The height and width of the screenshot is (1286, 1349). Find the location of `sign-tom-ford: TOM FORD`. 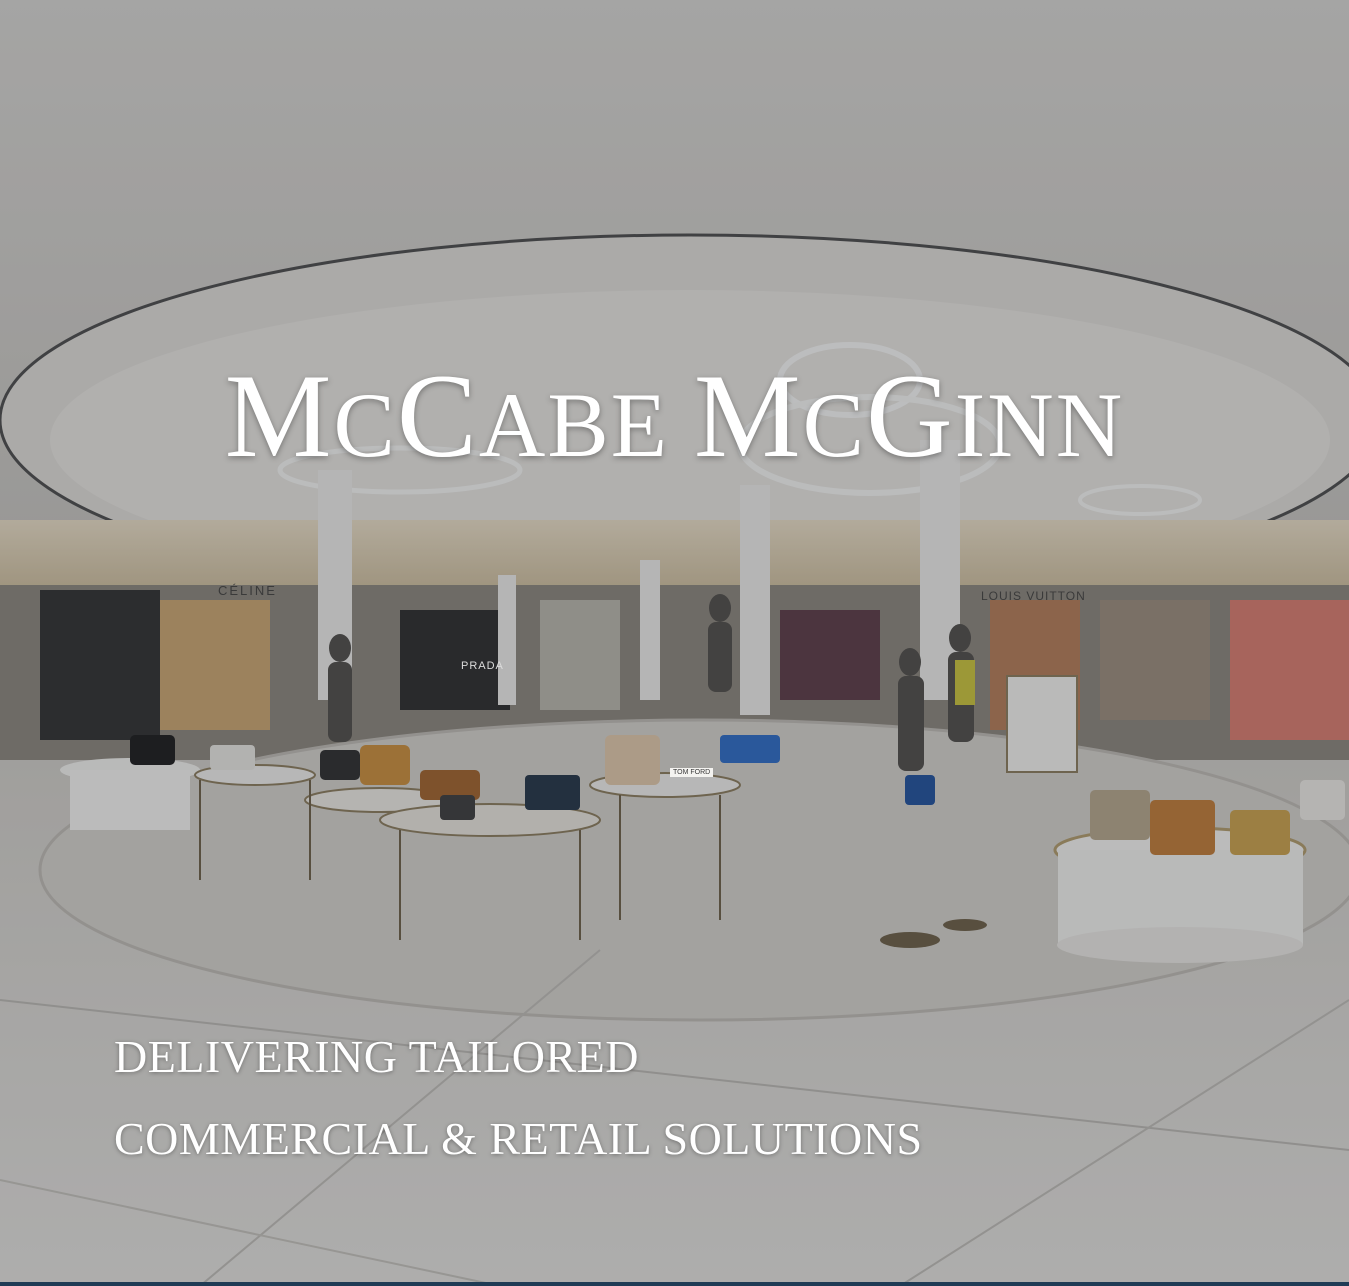

sign-tom-ford: TOM FORD is located at coordinates (692, 772).